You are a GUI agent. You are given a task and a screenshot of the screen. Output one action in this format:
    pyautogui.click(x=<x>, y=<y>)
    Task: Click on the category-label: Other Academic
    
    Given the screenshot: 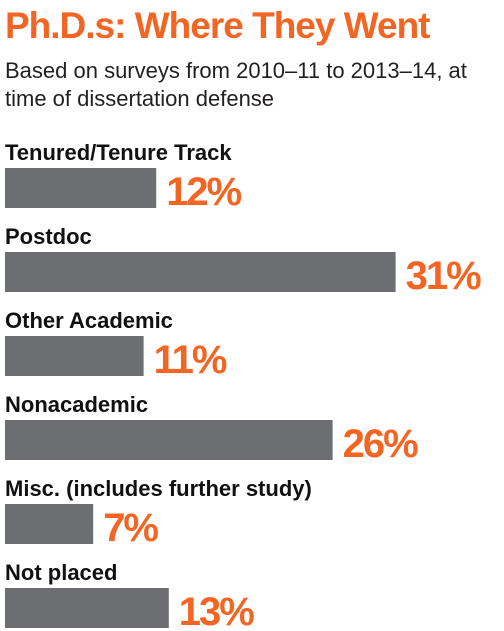 What is the action you would take?
    pyautogui.click(x=89, y=320)
    